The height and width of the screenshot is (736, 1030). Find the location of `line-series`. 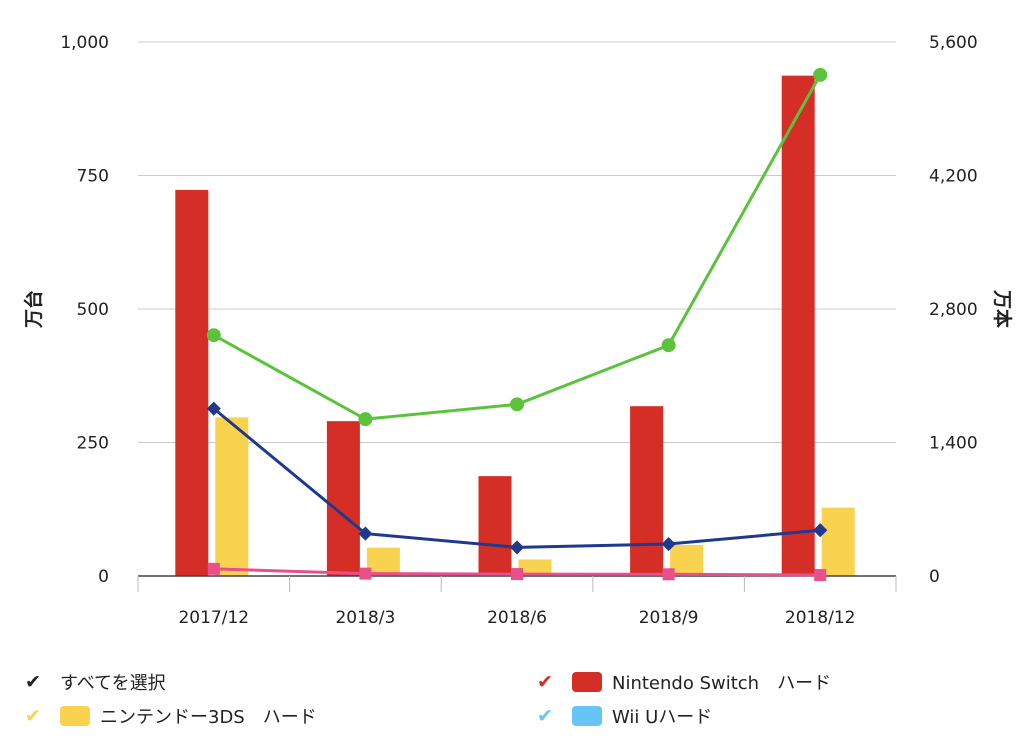

line-series is located at coordinates (516, 478).